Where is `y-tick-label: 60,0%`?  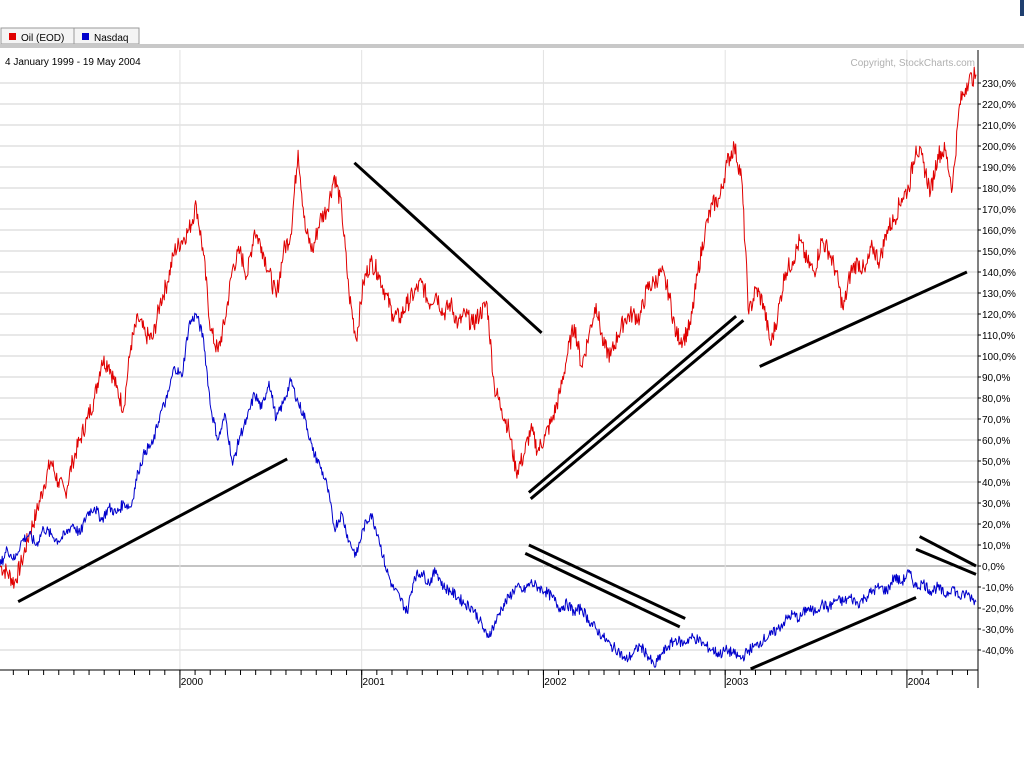
y-tick-label: 60,0% is located at coordinates (996, 441).